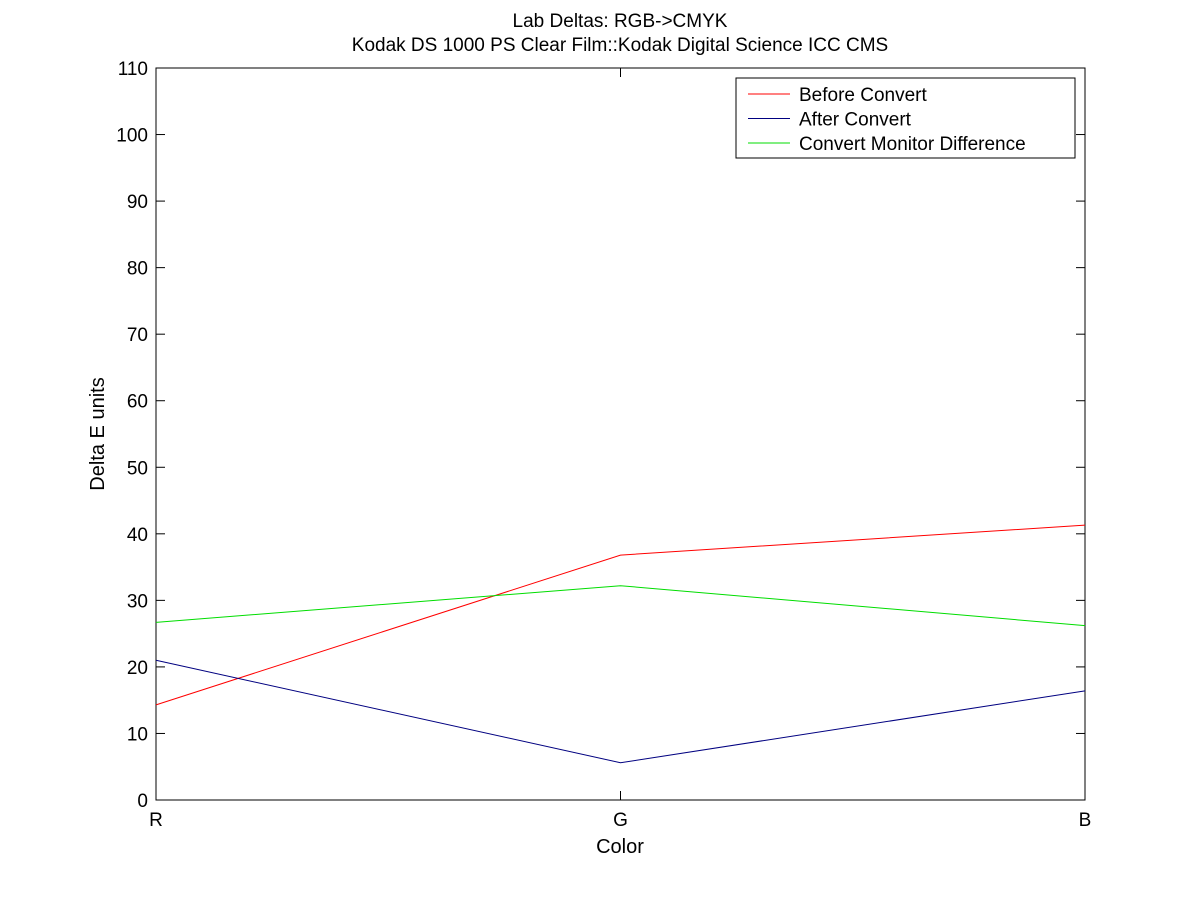  What do you see at coordinates (137, 402) in the screenshot?
I see `y-tick-label: 60` at bounding box center [137, 402].